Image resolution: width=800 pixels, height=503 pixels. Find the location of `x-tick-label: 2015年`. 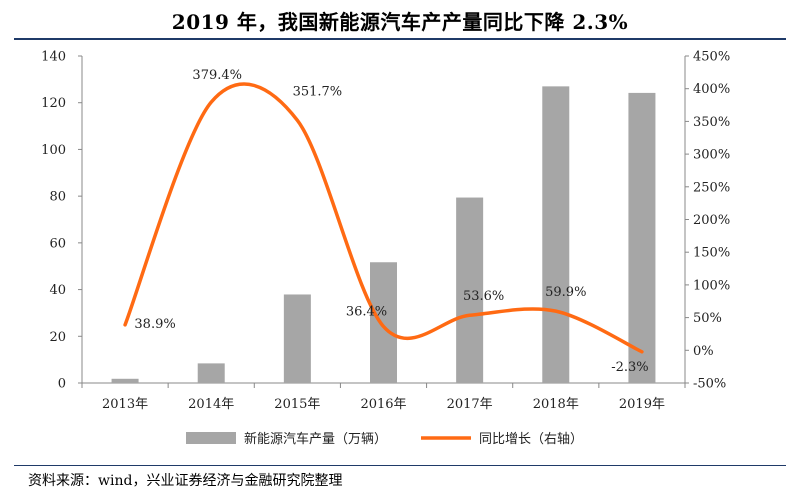

x-tick-label: 2015年 is located at coordinates (297, 404).